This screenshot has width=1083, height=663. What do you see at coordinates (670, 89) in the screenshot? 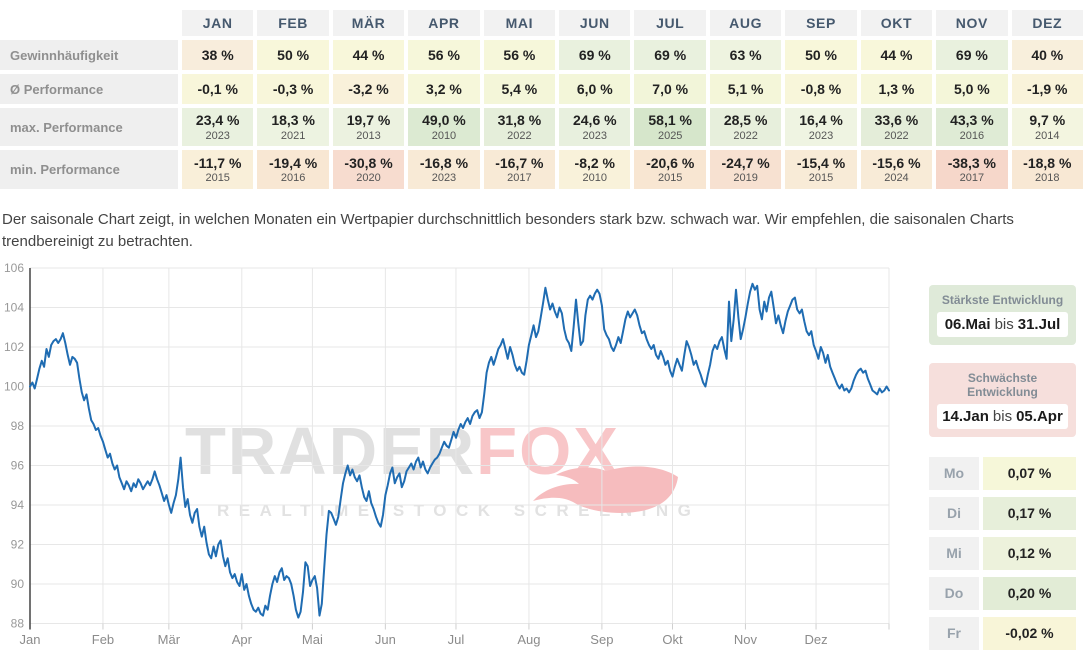
I see `table-cell-1-6: 7,0 %` at bounding box center [670, 89].